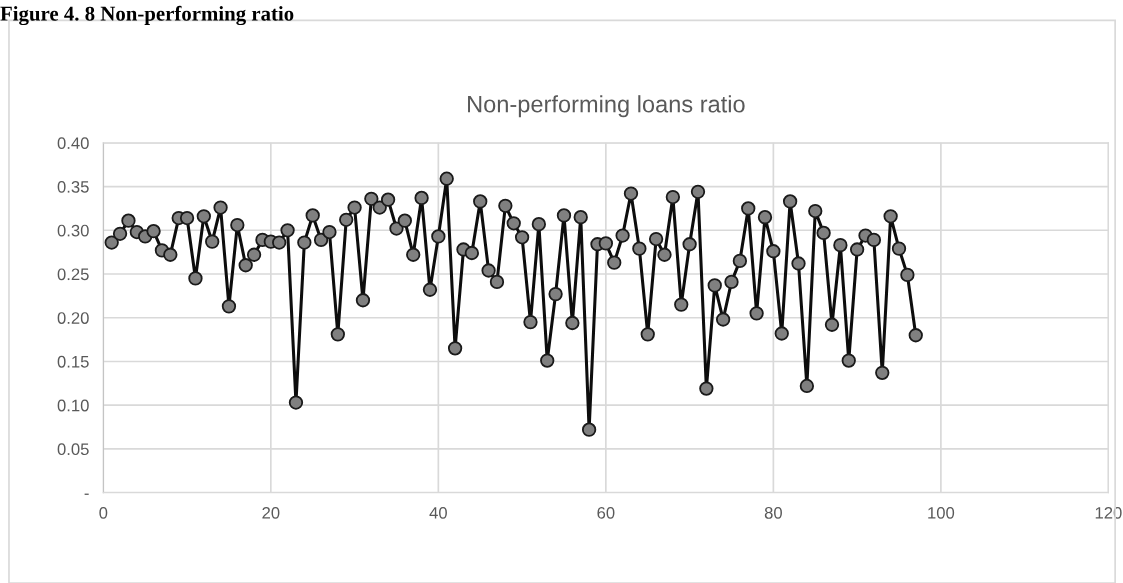 The height and width of the screenshot is (583, 1123). I want to click on y-tick-label: 0.05, so click(73, 449).